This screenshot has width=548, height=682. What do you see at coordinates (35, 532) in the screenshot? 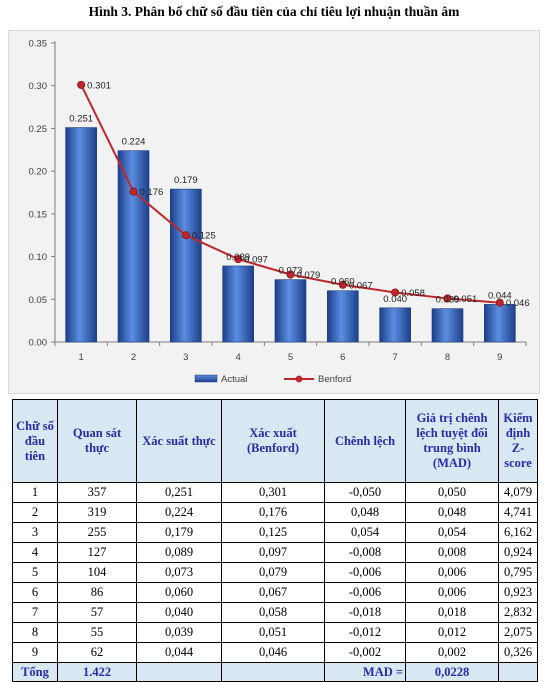
I see `table-cell: 3` at bounding box center [35, 532].